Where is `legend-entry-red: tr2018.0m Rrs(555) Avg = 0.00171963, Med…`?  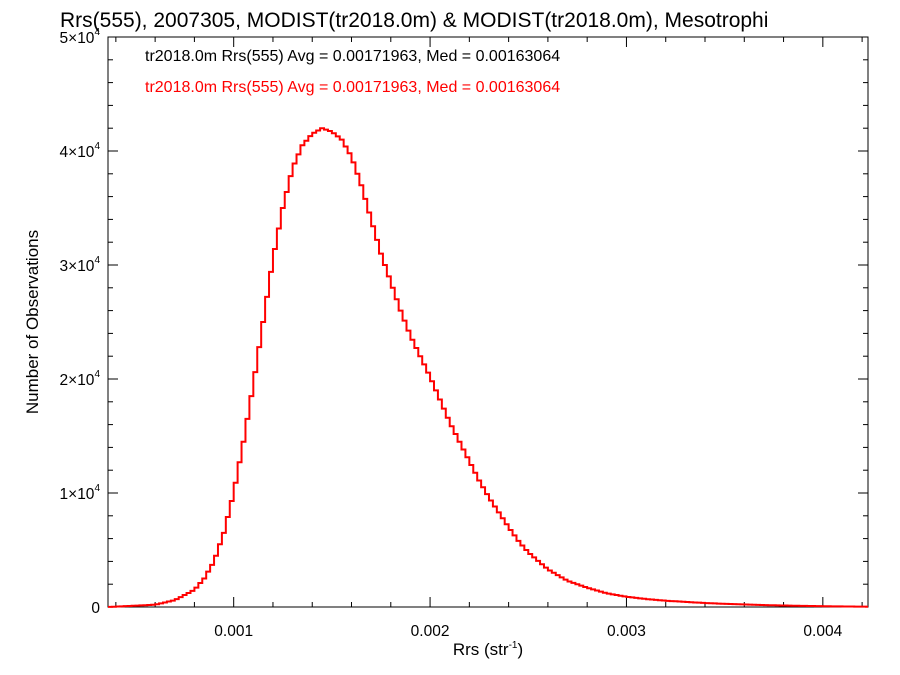 legend-entry-red: tr2018.0m Rrs(555) Avg = 0.00171963, Med… is located at coordinates (352, 87).